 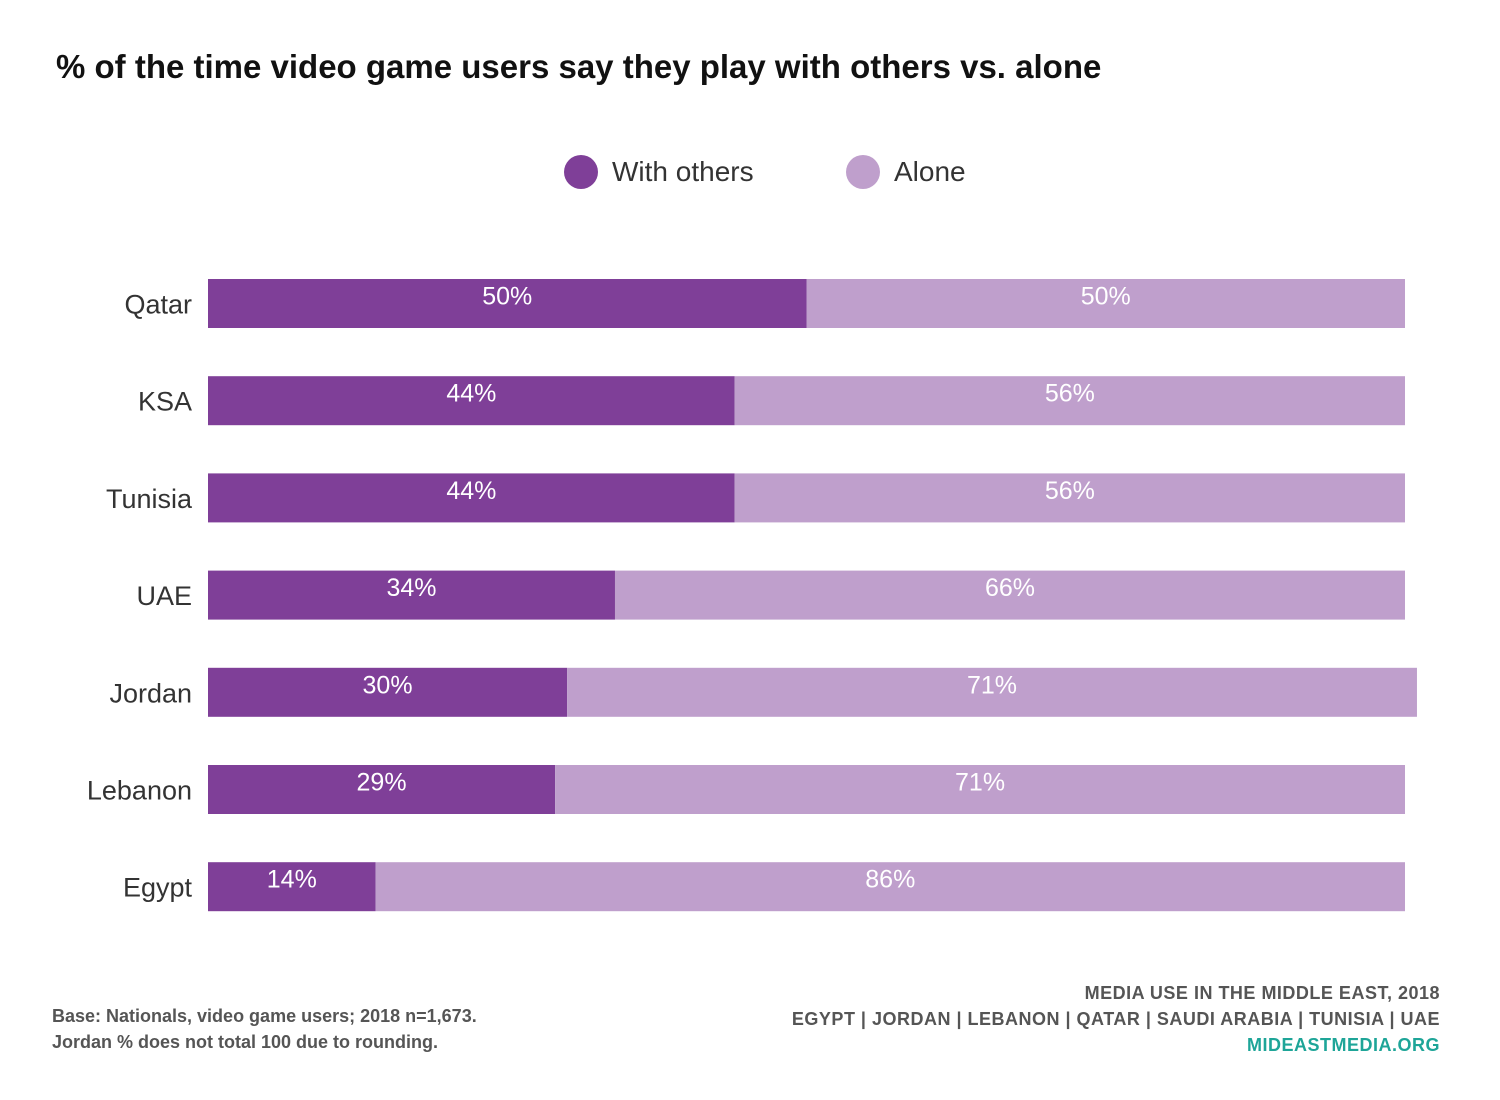 I want to click on category-label-jordan: Jordan, so click(x=150, y=693).